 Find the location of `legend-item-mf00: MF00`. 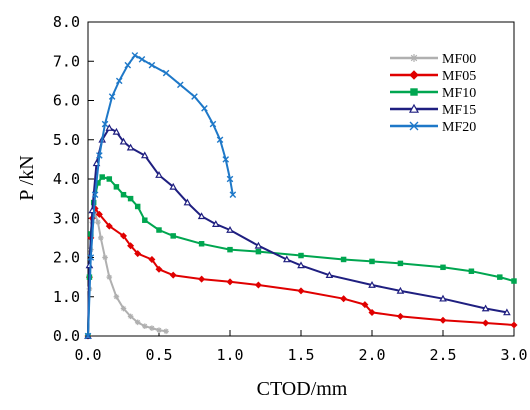

legend-item-mf00: MF00 is located at coordinates (433, 59).